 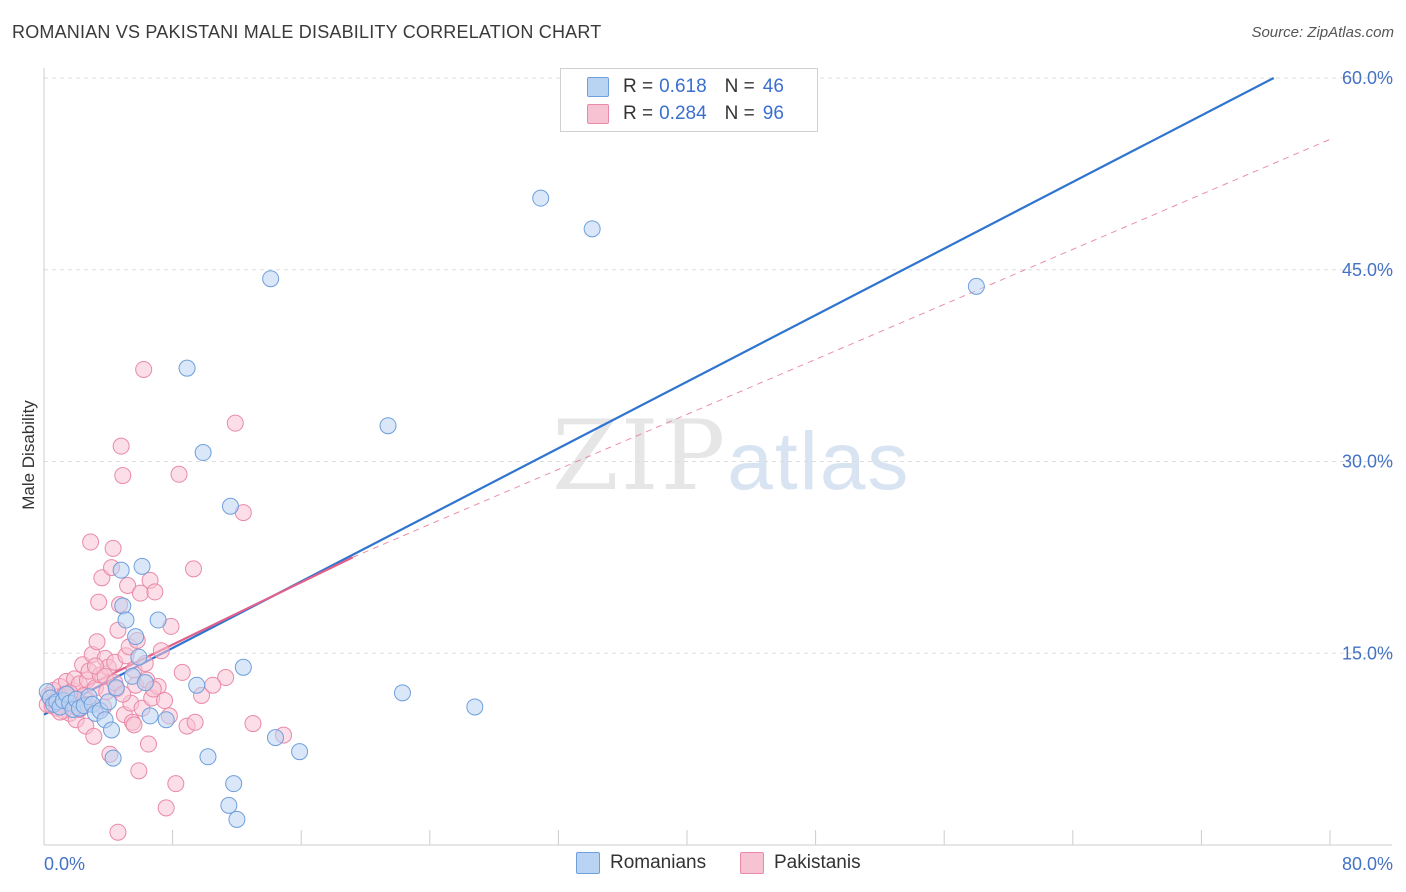 What do you see at coordinates (817, 862) in the screenshot?
I see `pakistanis-legend-label: Pakistanis` at bounding box center [817, 862].